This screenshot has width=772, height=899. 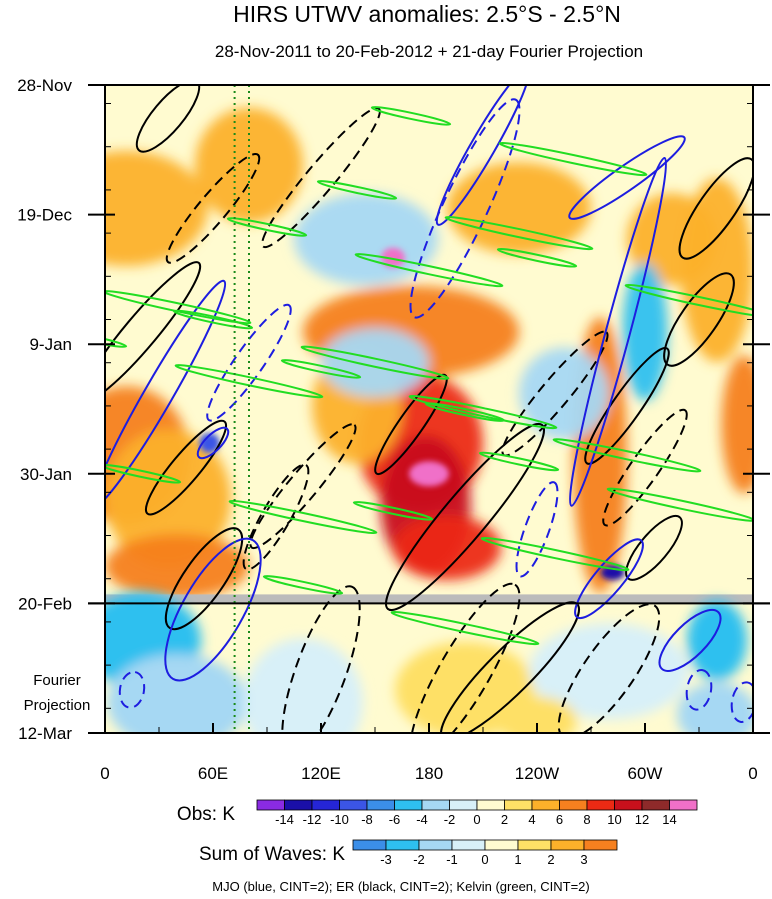 I want to click on colorbar-level-label: 12, so click(x=642, y=819).